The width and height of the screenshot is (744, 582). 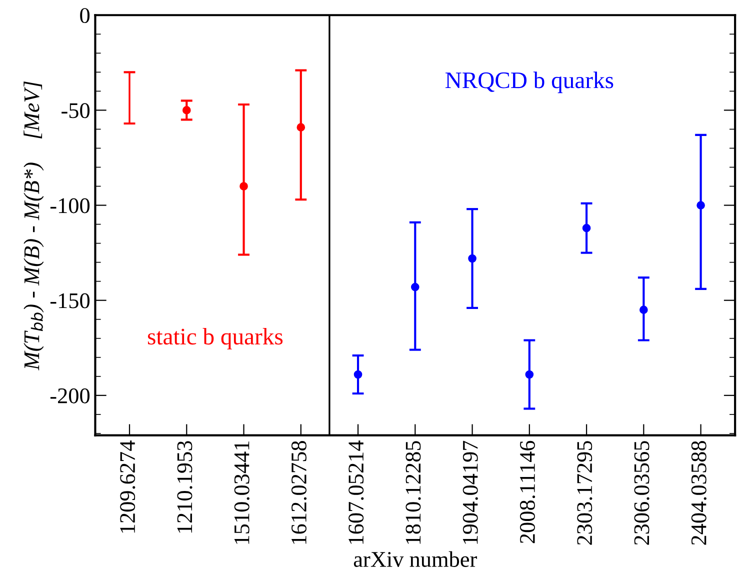 What do you see at coordinates (70, 300) in the screenshot?
I see `y-tick-label: -150` at bounding box center [70, 300].